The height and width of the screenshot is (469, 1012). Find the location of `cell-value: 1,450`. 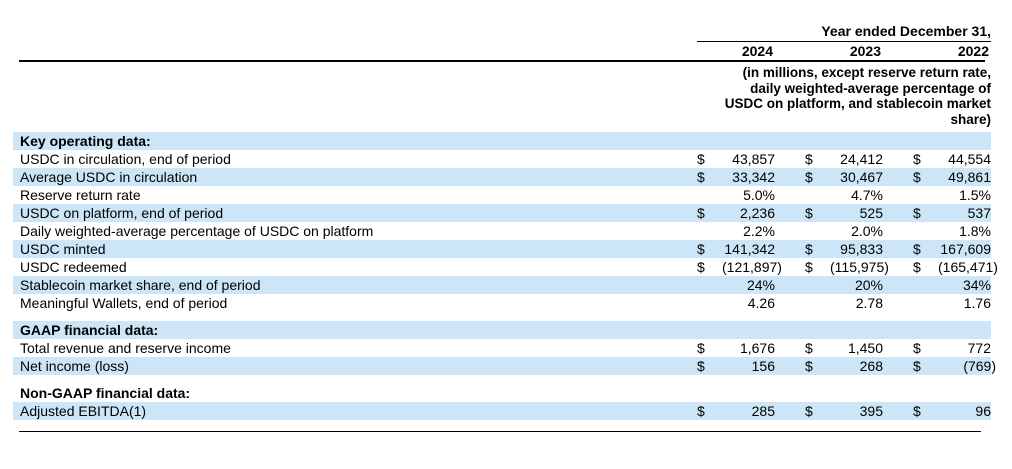

cell-value: 1,450 is located at coordinates (865, 348).